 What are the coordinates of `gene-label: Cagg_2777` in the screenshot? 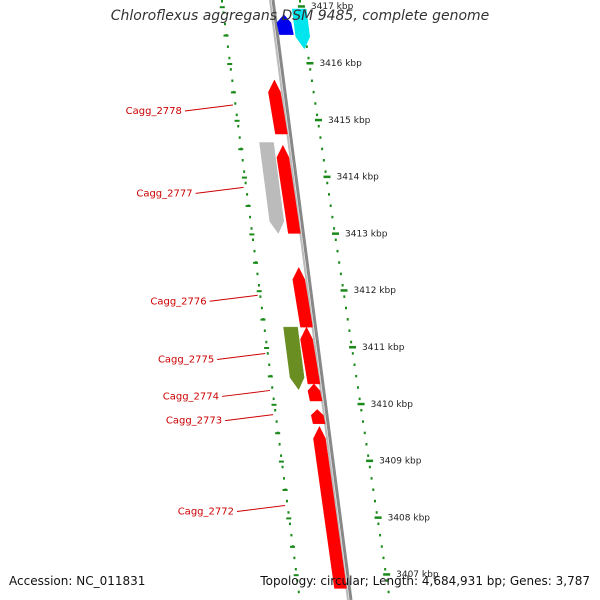 It's located at (164, 193).